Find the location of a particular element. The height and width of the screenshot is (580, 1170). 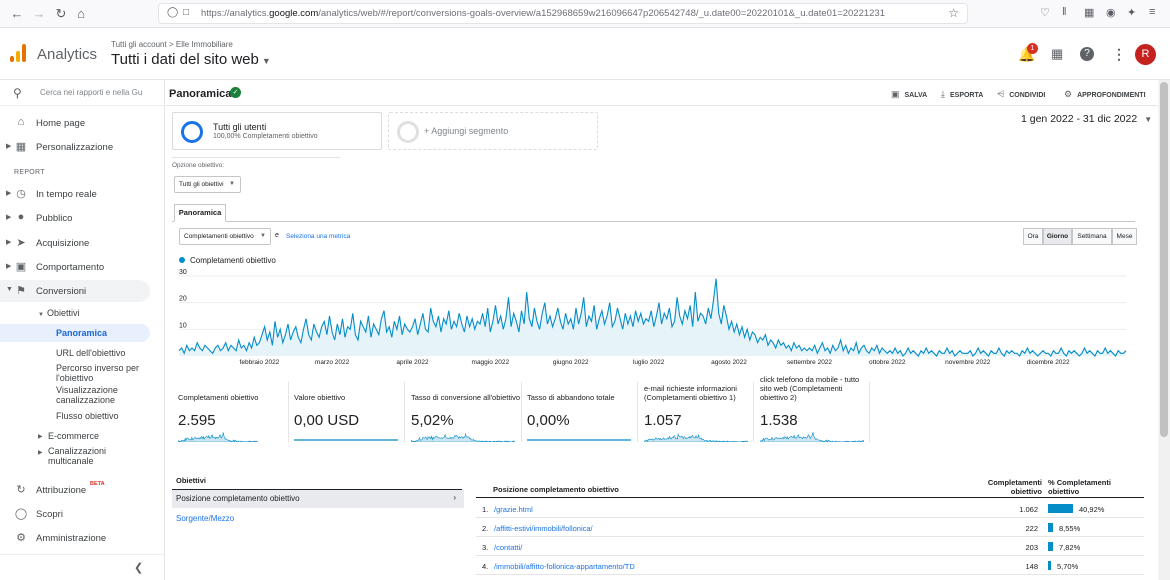

sidebar-item-pubblico: ▶ ● Pubblico is located at coordinates (39, 217).